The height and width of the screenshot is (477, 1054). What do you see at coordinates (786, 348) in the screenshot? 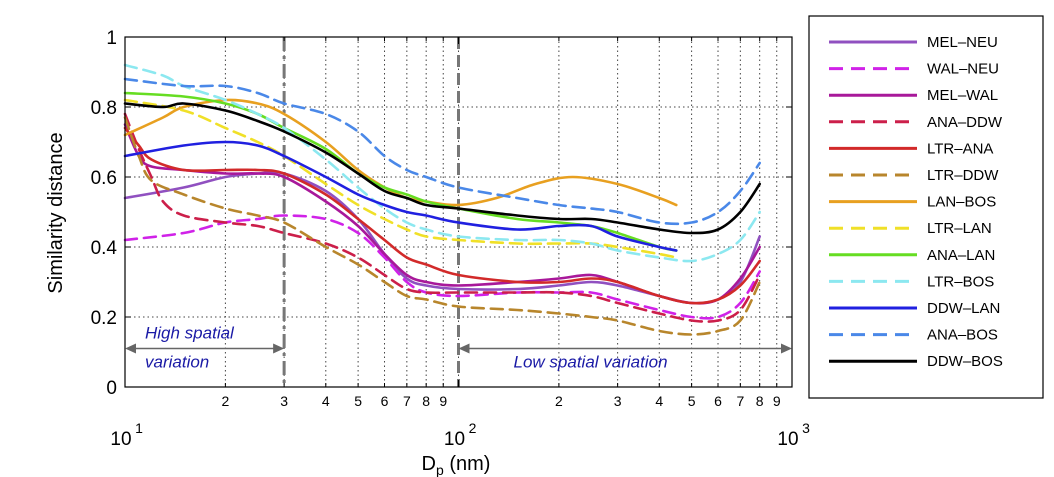
I see `low-variation-arrow-head-right` at bounding box center [786, 348].